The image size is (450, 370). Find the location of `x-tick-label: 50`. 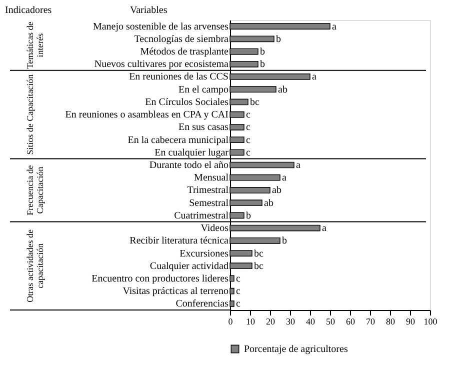

x-tick-label: 50 is located at coordinates (331, 321).